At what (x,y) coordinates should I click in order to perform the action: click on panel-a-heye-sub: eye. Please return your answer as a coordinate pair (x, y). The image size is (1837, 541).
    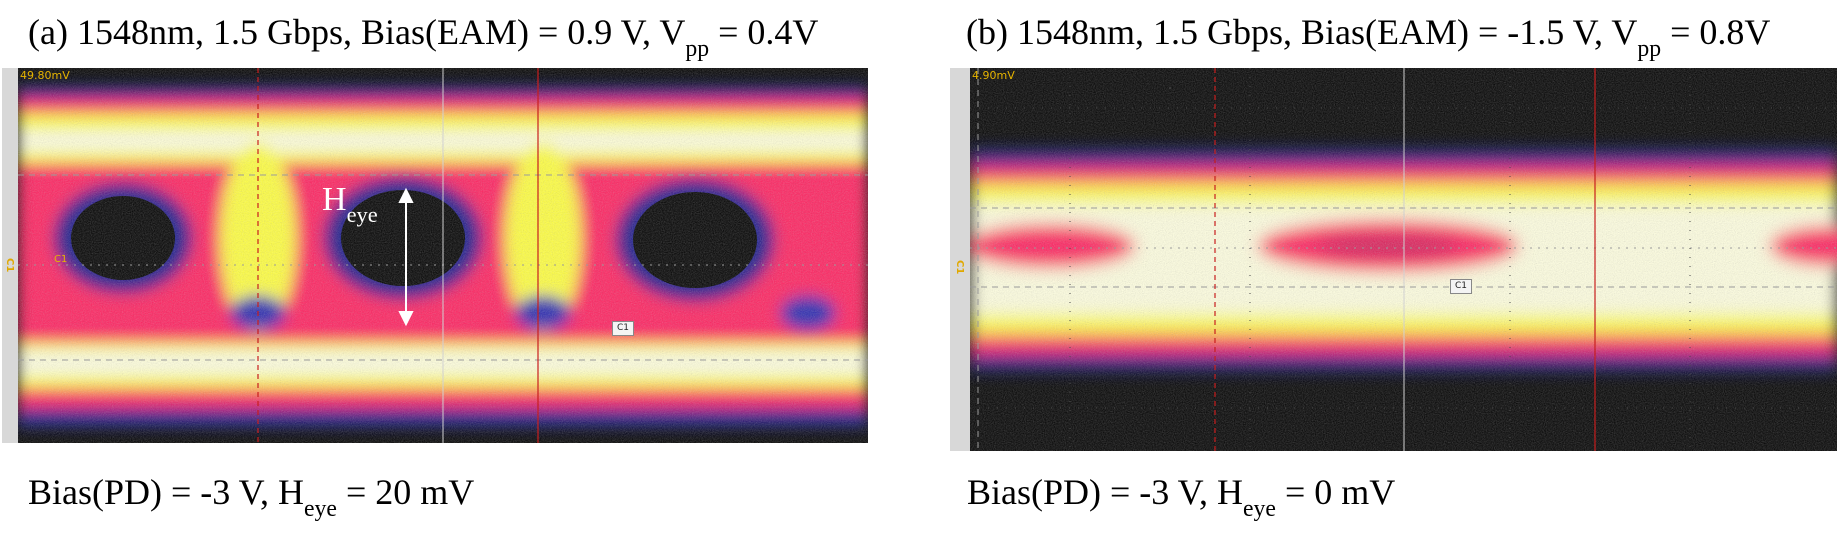
    Looking at the image, I should click on (362, 215).